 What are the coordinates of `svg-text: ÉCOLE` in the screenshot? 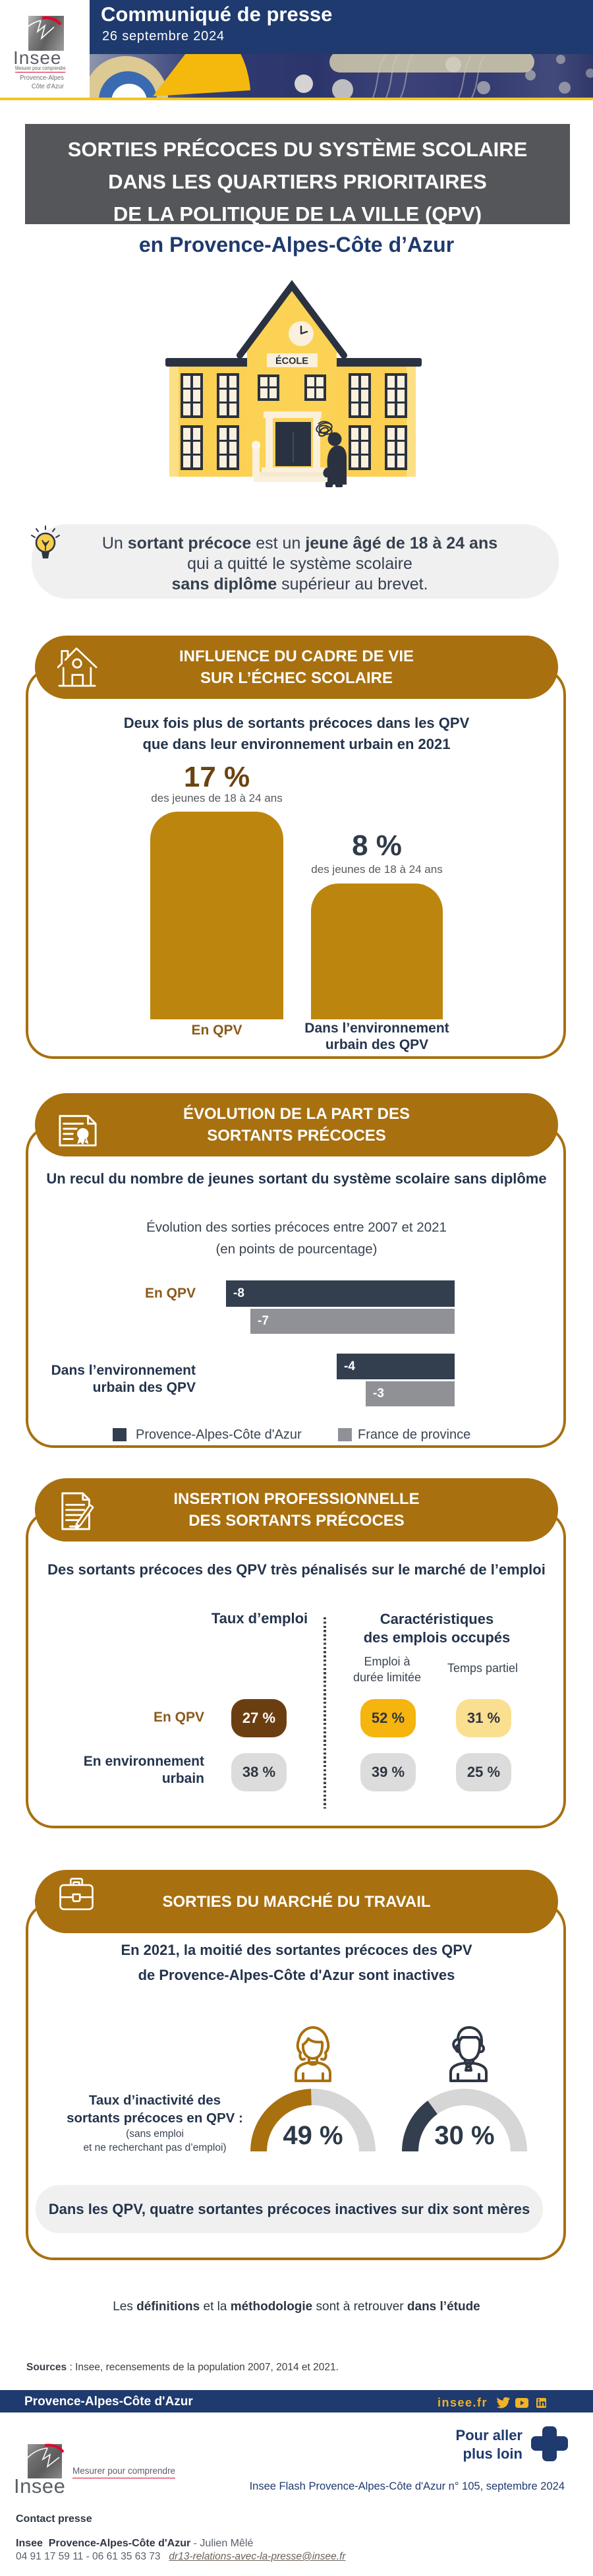 It's located at (291, 361).